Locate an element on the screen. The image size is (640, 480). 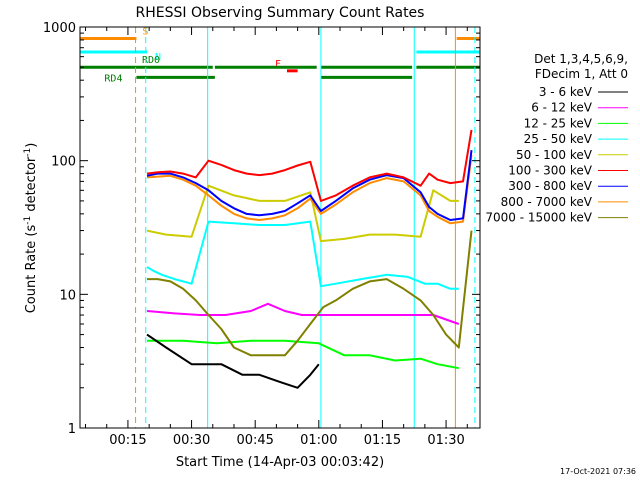
x-axis-label: Start Time (14-Apr-03 00:03:42) is located at coordinates (280, 462).